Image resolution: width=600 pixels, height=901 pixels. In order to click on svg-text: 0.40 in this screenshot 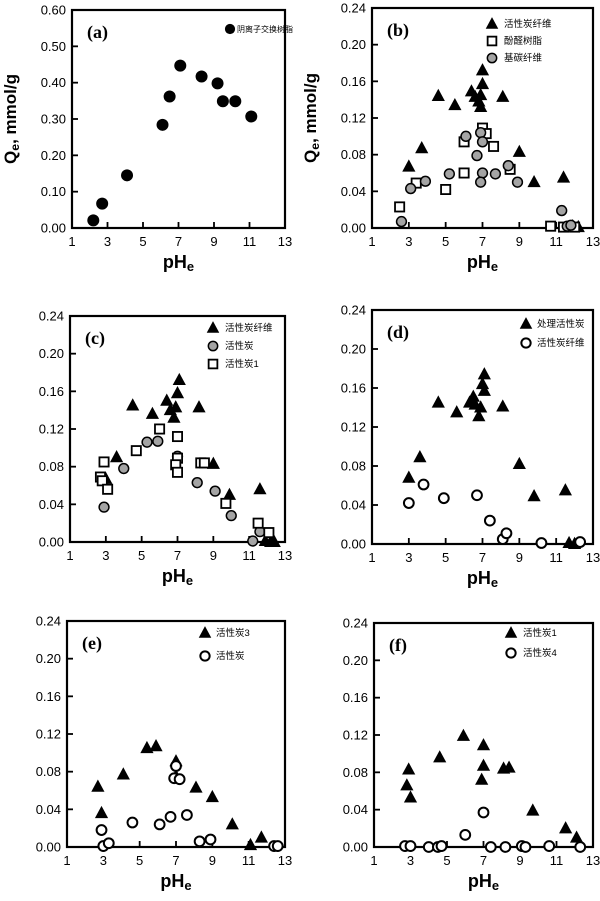, I will do `click(53, 82)`.